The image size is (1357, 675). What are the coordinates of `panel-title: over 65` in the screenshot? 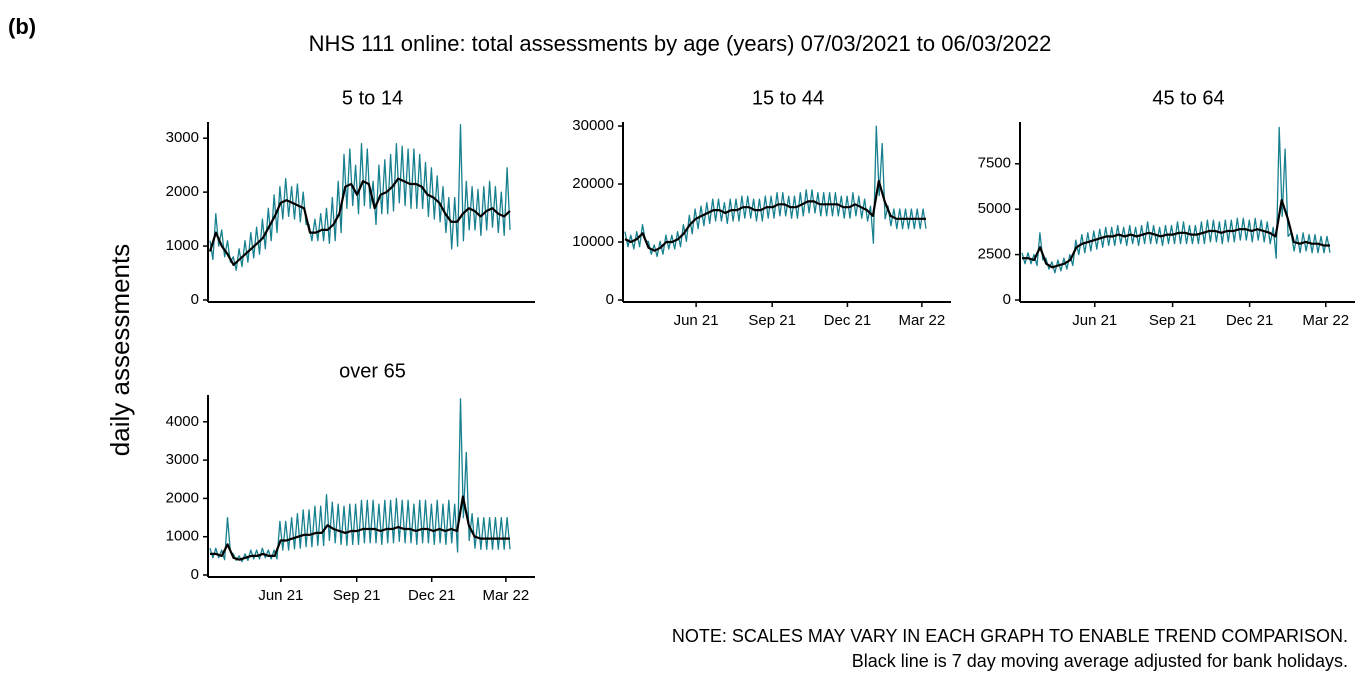 It's located at (372, 371).